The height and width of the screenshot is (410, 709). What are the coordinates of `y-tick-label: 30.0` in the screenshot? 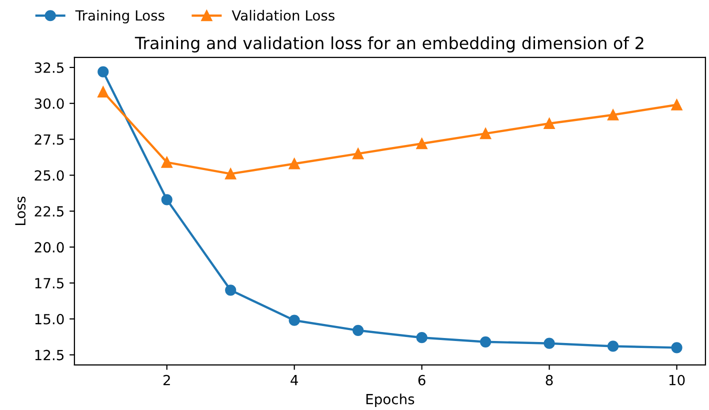 It's located at (49, 103).